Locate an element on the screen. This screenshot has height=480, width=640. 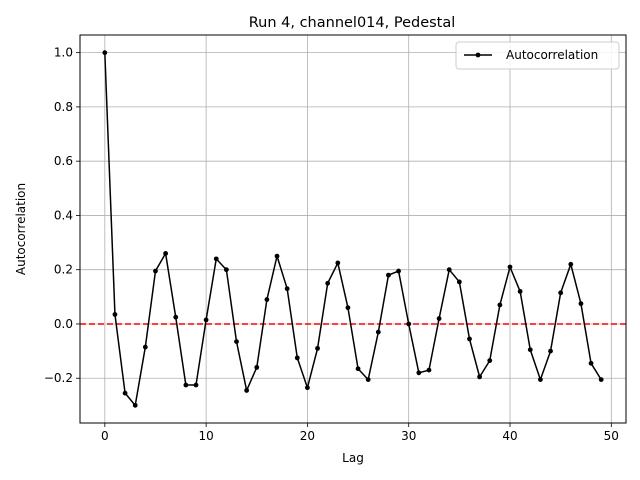
x-tick-label: 30 is located at coordinates (408, 436).